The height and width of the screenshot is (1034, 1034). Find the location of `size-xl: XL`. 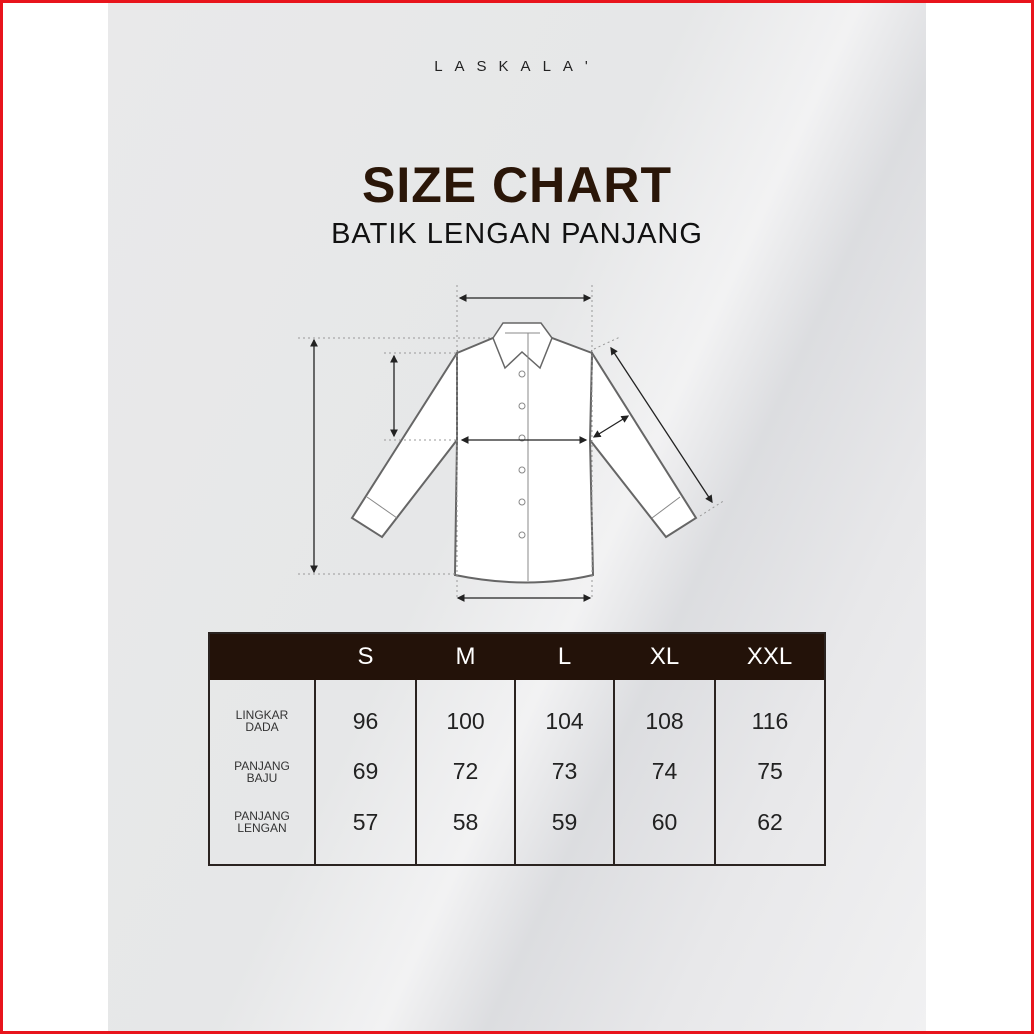

size-xl: XL is located at coordinates (664, 656).